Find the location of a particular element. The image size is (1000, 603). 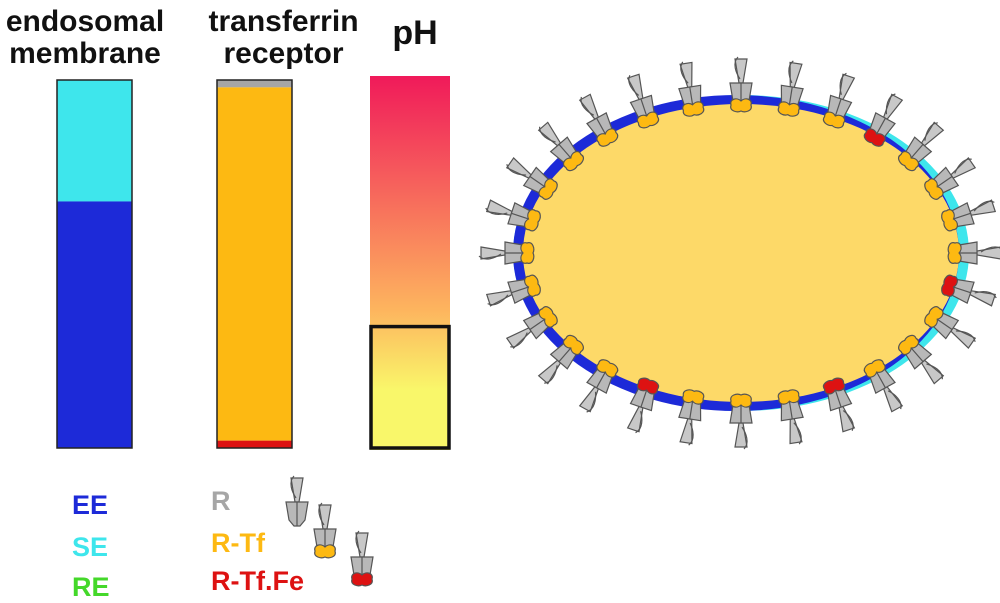

legend-se: SE is located at coordinates (90, 547).